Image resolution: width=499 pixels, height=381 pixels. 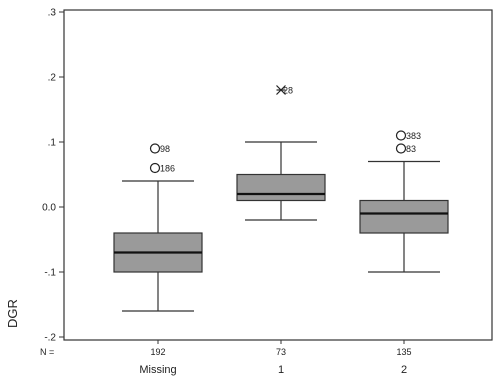 What do you see at coordinates (53, 176) in the screenshot?
I see `y-axis: .3 .2 .1 0.0 -.1 -.2` at bounding box center [53, 176].